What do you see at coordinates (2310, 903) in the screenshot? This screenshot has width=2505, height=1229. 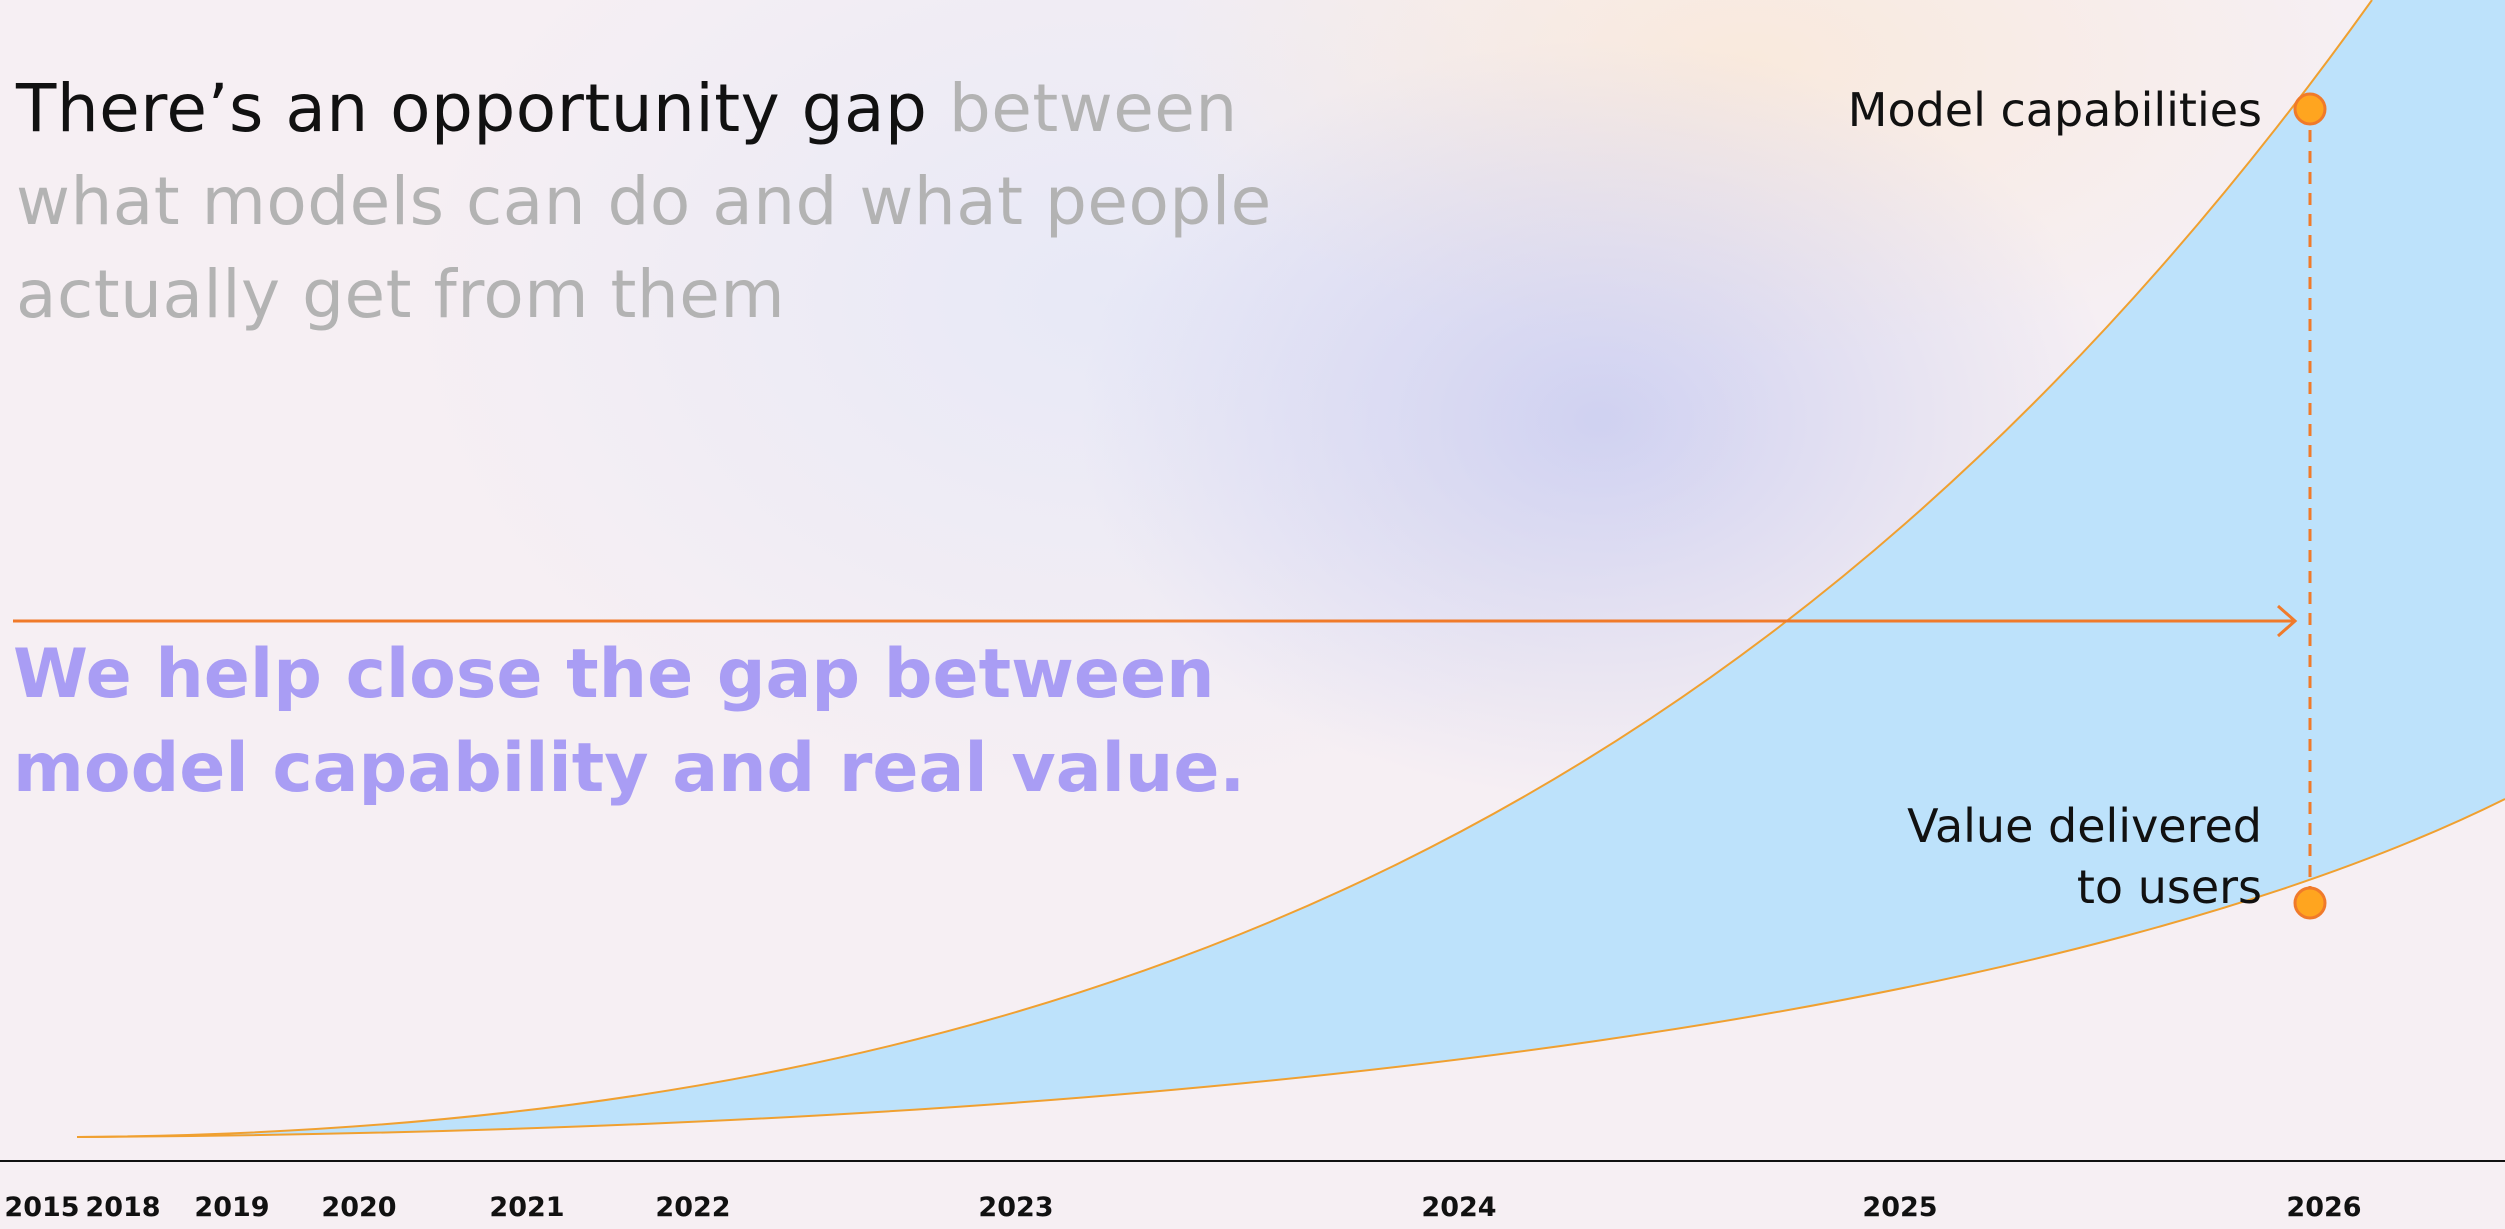 I see `value-dot` at bounding box center [2310, 903].